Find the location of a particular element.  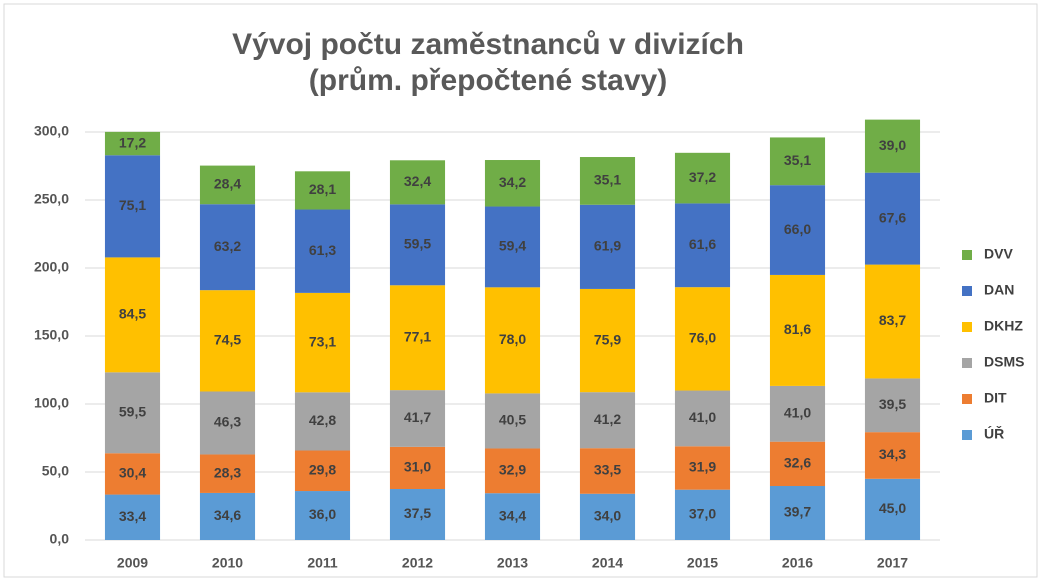

value-label: 31,9 is located at coordinates (702, 467).